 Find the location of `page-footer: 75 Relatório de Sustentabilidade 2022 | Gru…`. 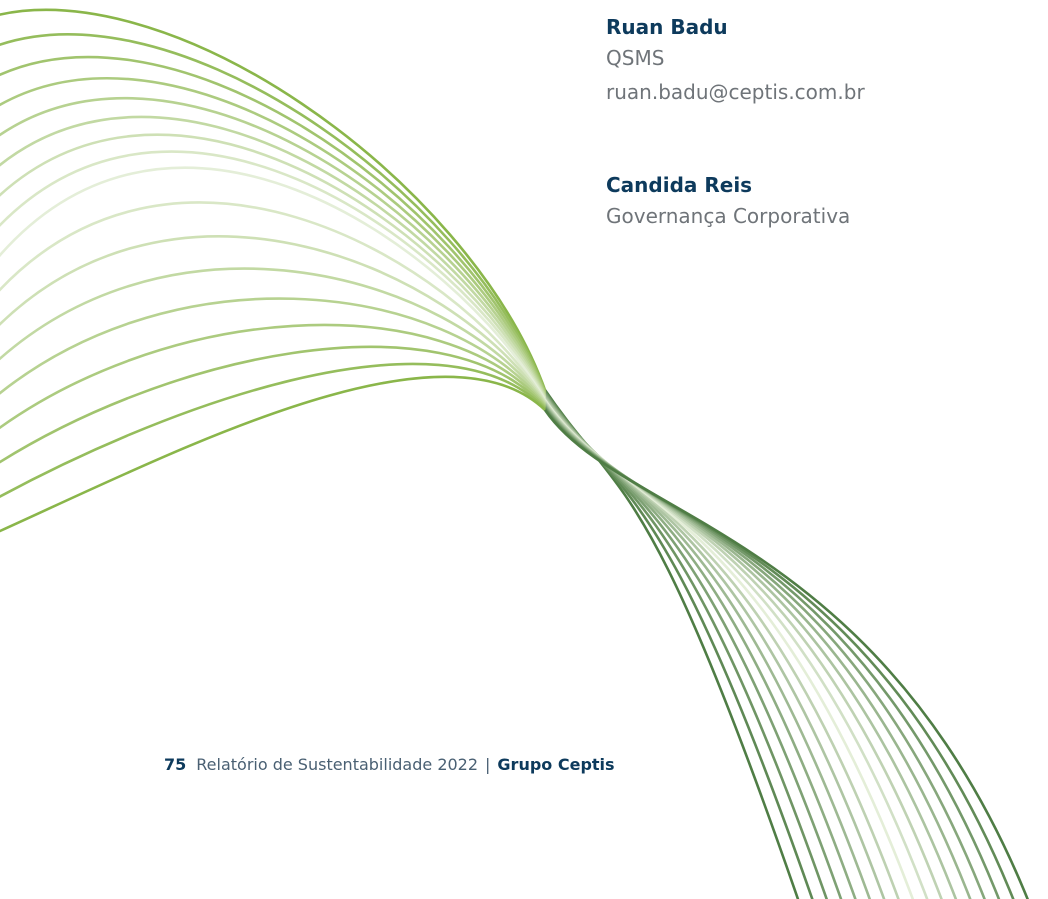

page-footer: 75 Relatório de Sustentabilidade 2022 | Gru… is located at coordinates (389, 764).